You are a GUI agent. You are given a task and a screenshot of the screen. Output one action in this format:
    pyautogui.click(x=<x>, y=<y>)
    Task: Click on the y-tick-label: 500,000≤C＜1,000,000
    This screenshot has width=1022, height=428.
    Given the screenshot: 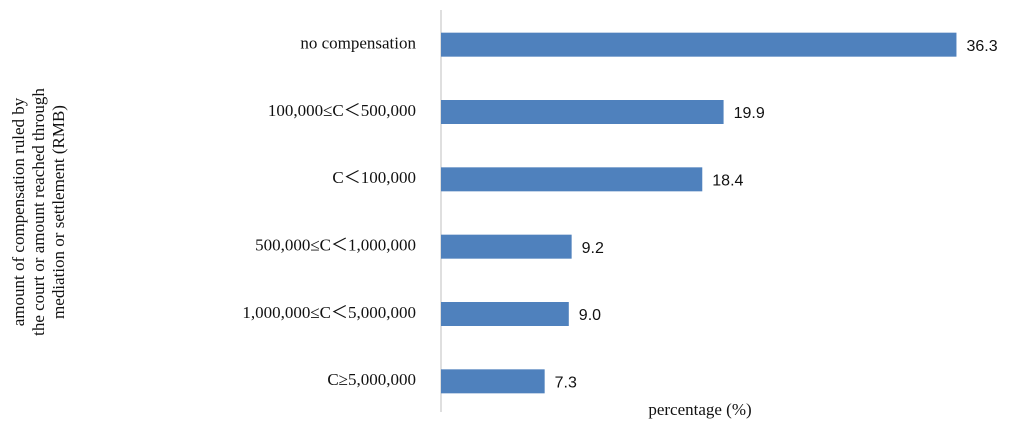 What is the action you would take?
    pyautogui.click(x=335, y=245)
    